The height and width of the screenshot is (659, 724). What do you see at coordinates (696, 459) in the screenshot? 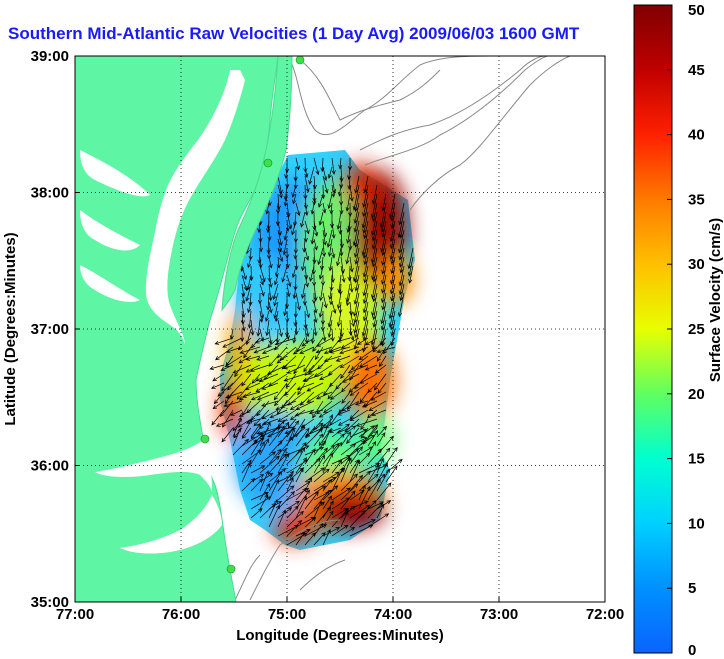
I see `colorbar-tick-label: 15` at bounding box center [696, 459].